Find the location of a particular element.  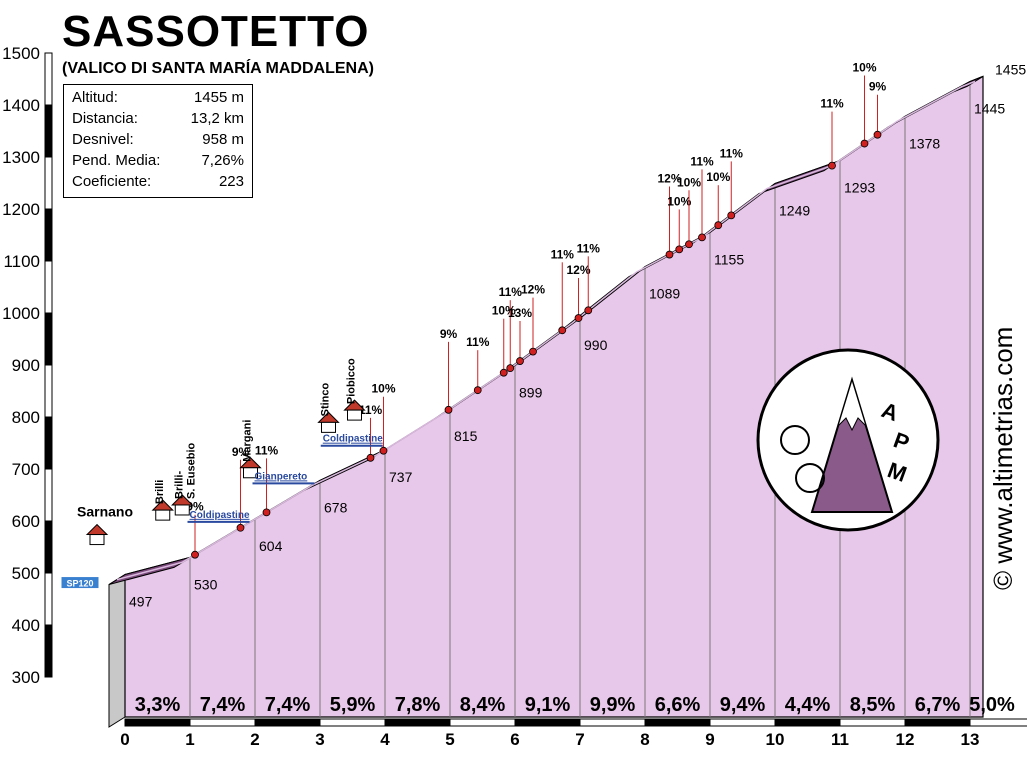

cyclist-icon is located at coordinates (795, 440).